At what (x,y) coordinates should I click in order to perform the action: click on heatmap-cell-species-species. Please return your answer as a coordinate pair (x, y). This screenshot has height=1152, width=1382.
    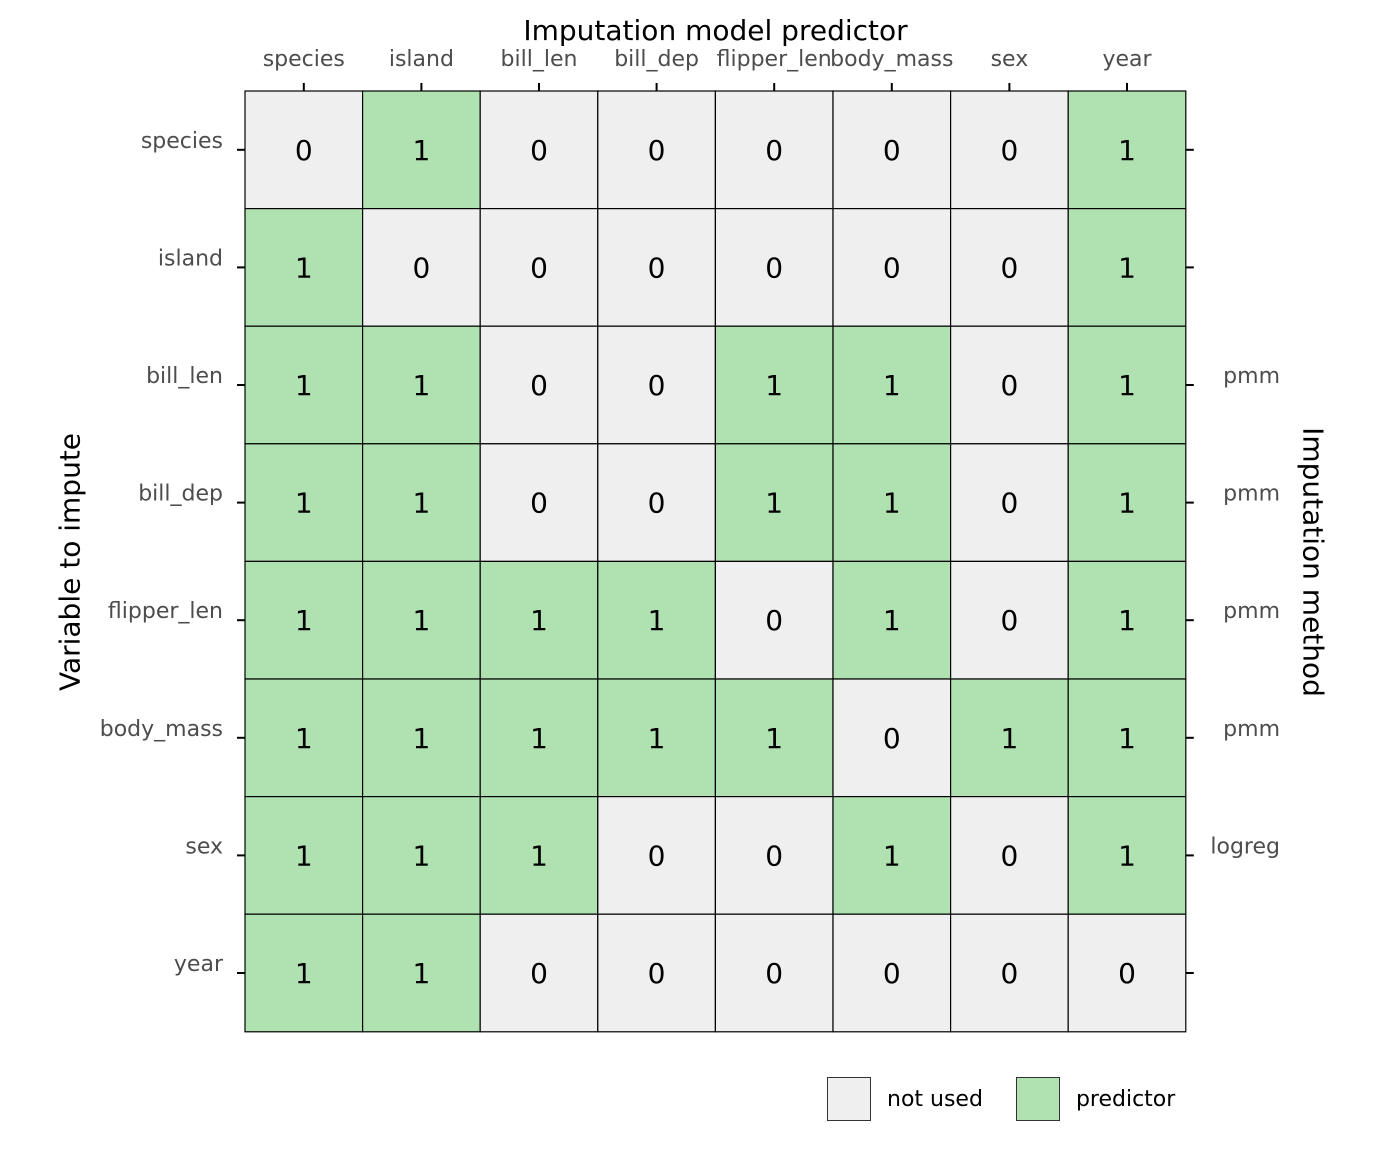
    Looking at the image, I should click on (304, 150).